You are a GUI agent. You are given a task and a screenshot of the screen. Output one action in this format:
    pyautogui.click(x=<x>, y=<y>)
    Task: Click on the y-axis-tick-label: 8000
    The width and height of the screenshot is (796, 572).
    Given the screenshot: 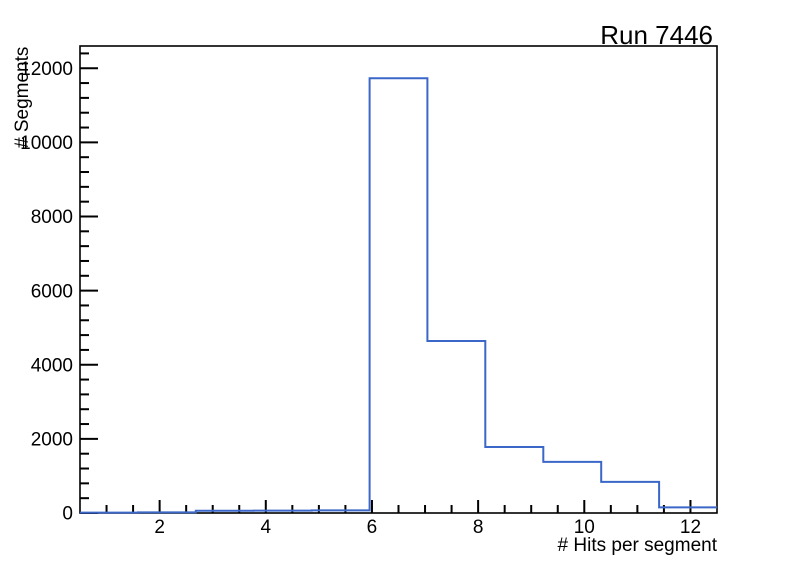 What is the action you would take?
    pyautogui.click(x=52, y=217)
    